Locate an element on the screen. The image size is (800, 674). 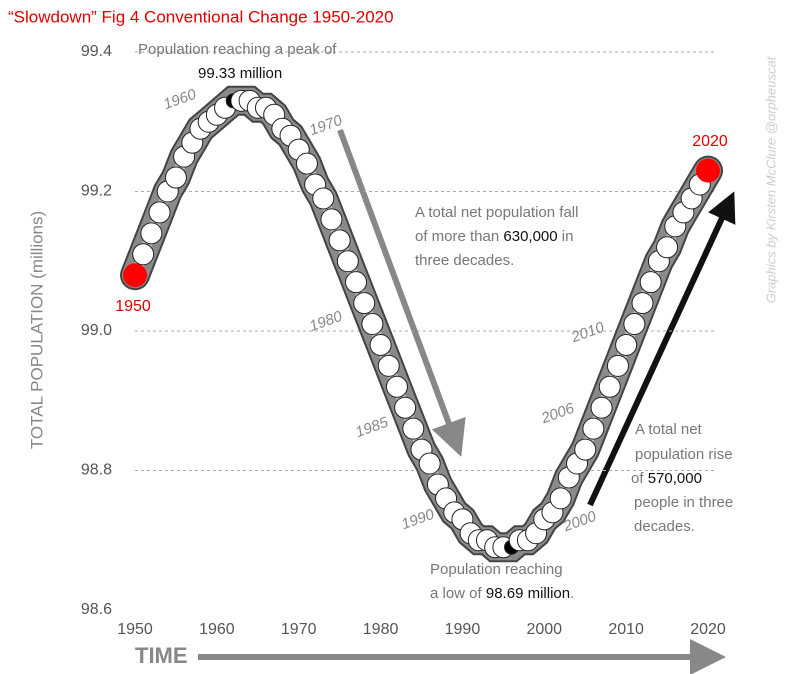
annotation-text: in is located at coordinates (566, 236).